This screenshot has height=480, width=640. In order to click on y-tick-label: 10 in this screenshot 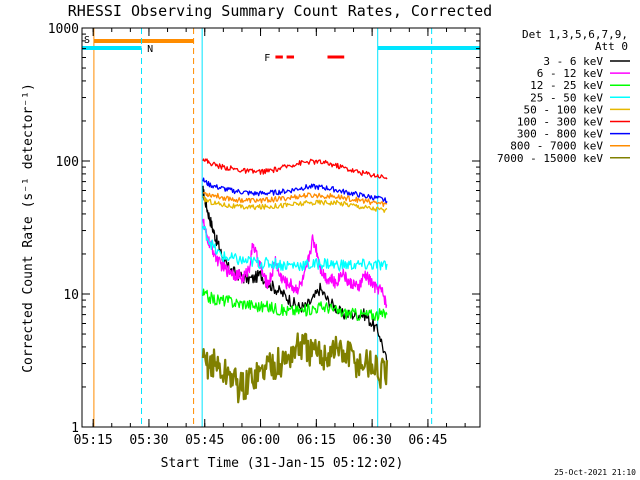, I will do `click(71, 295)`.